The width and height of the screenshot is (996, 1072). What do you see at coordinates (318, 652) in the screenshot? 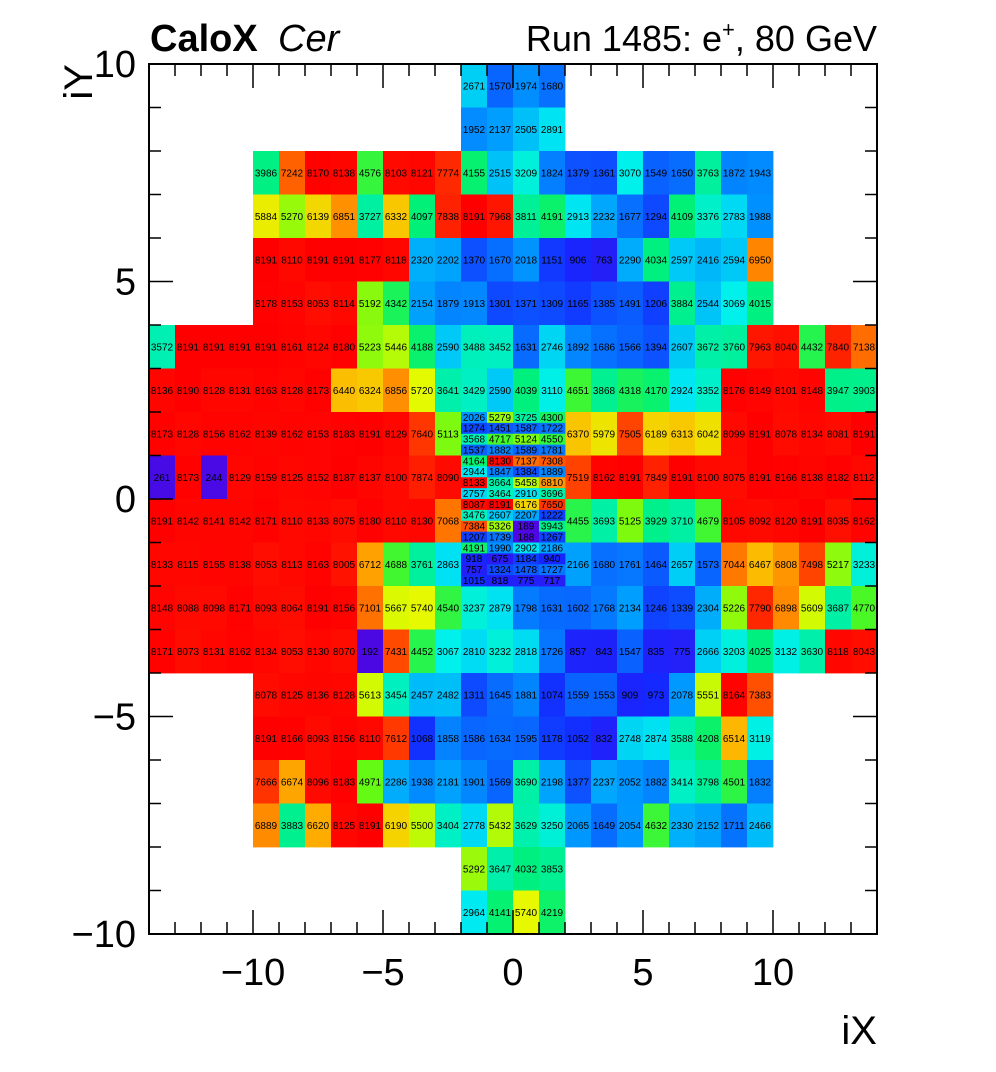
I see `cell-value-label: 8130` at bounding box center [318, 652].